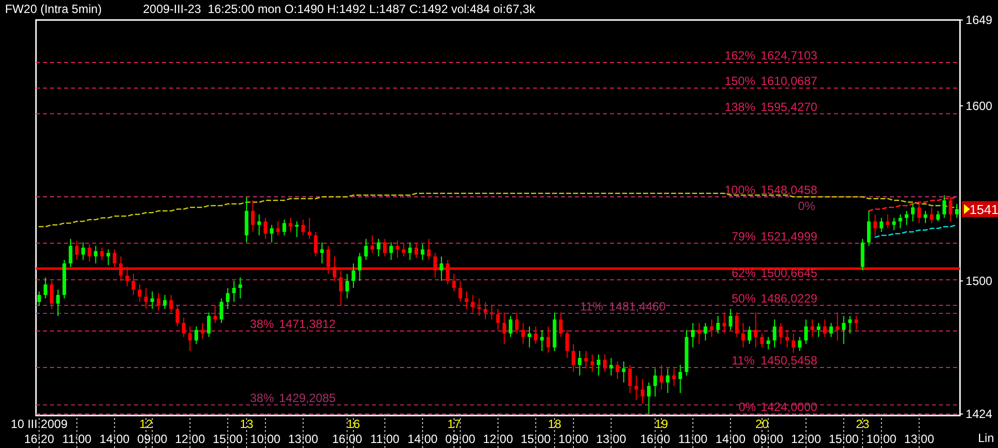 The width and height of the screenshot is (998, 448). Describe the element at coordinates (789, 273) in the screenshot. I see `ref-line-label: 1500,6645` at that location.